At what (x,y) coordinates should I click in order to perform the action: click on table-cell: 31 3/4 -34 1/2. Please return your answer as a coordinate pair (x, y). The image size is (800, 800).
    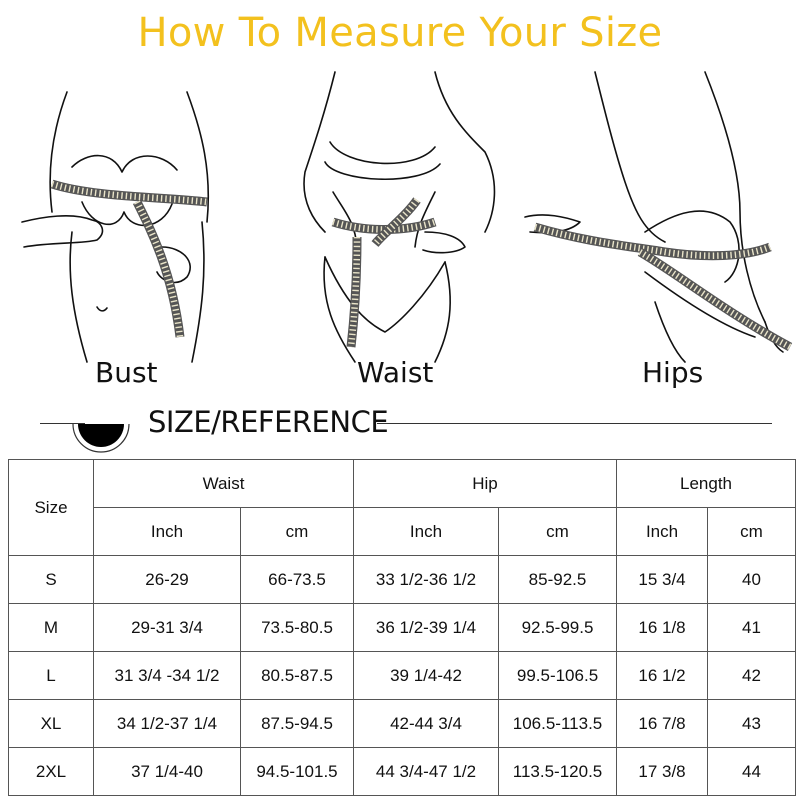
    Looking at the image, I should click on (167, 675).